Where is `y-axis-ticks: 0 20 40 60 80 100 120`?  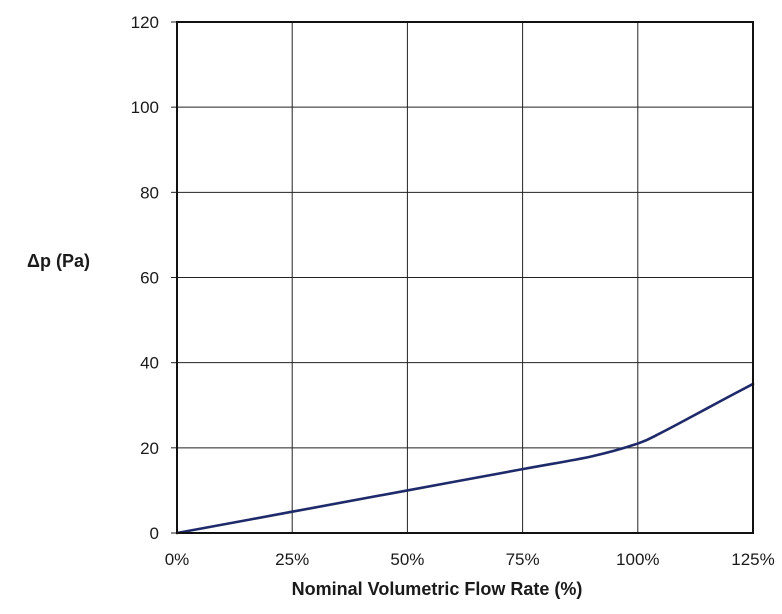 y-axis-ticks: 0 20 40 60 80 100 120 is located at coordinates (145, 278).